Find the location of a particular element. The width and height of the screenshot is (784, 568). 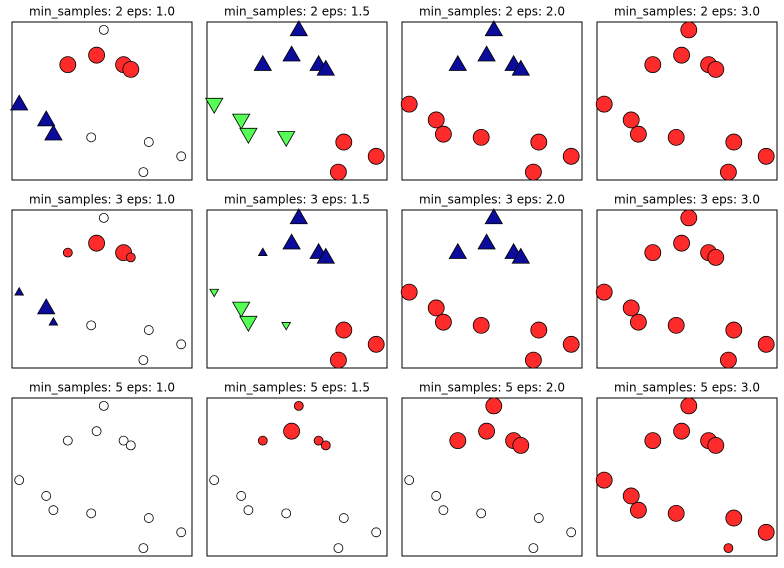

chart-title: min_samples: 5 eps: 3.0 is located at coordinates (687, 388).